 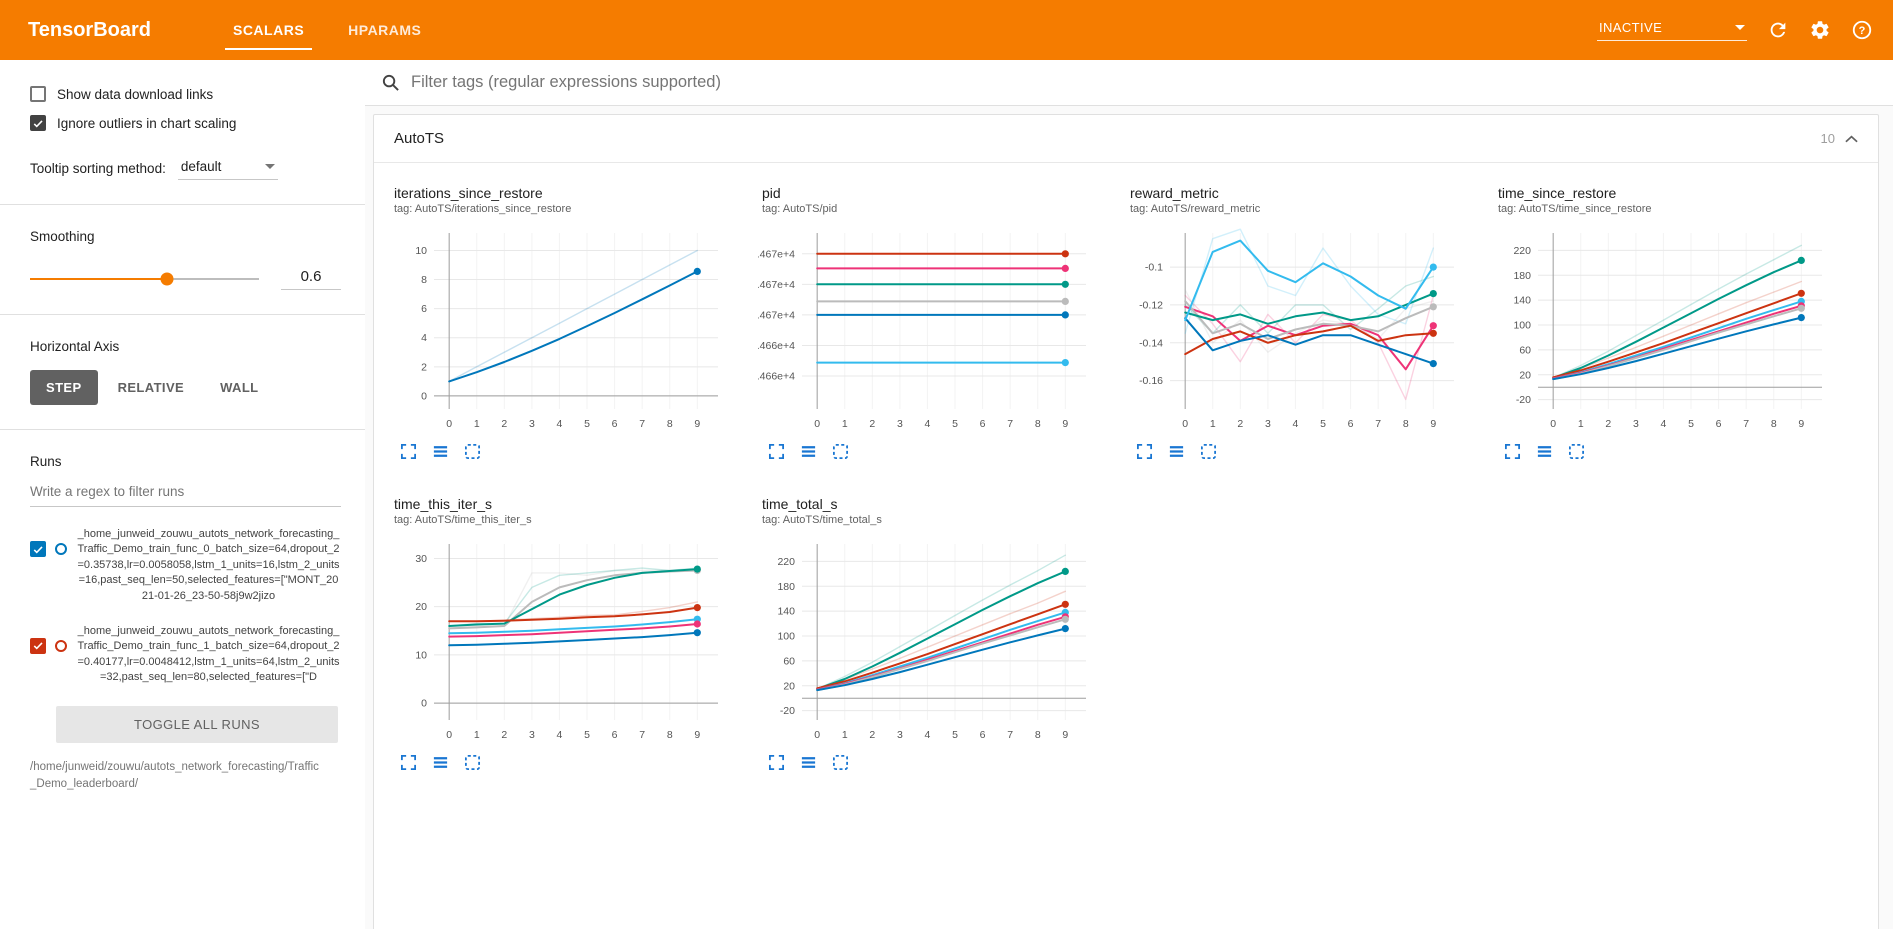 What do you see at coordinates (268, 30) in the screenshot?
I see `tab-scalars: SCALARS` at bounding box center [268, 30].